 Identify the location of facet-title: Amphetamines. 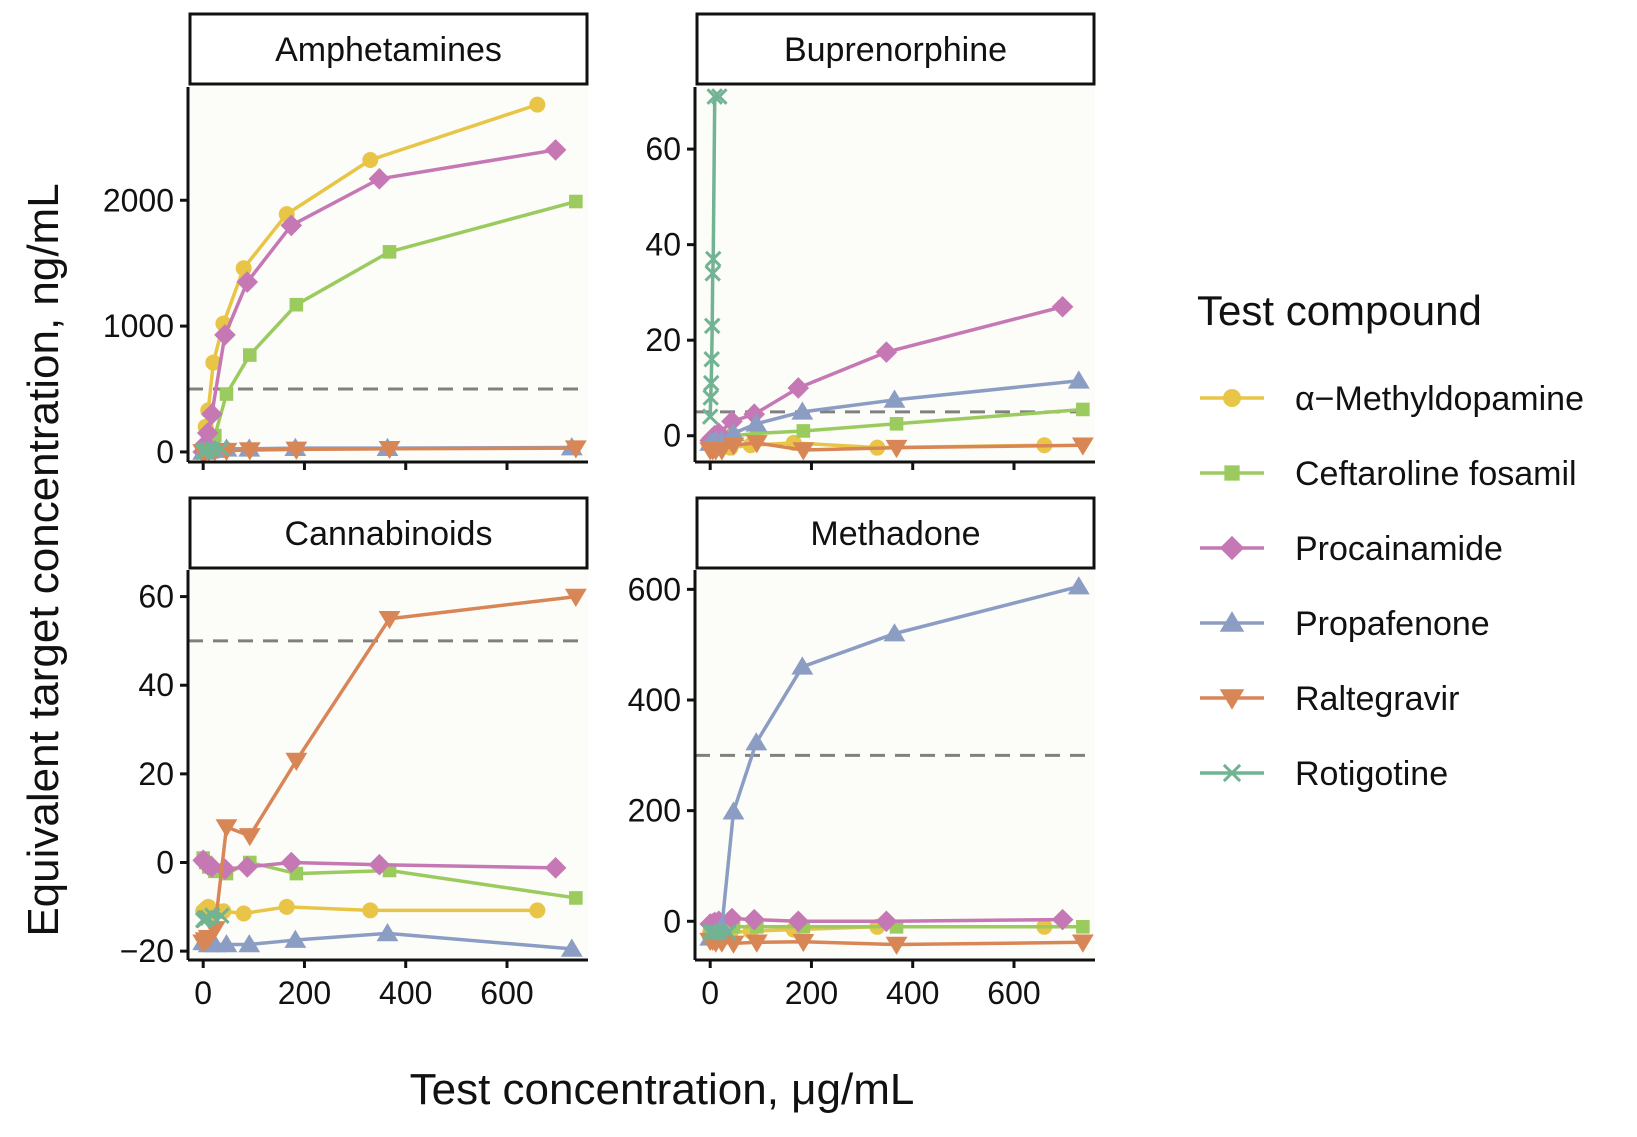
(388, 50).